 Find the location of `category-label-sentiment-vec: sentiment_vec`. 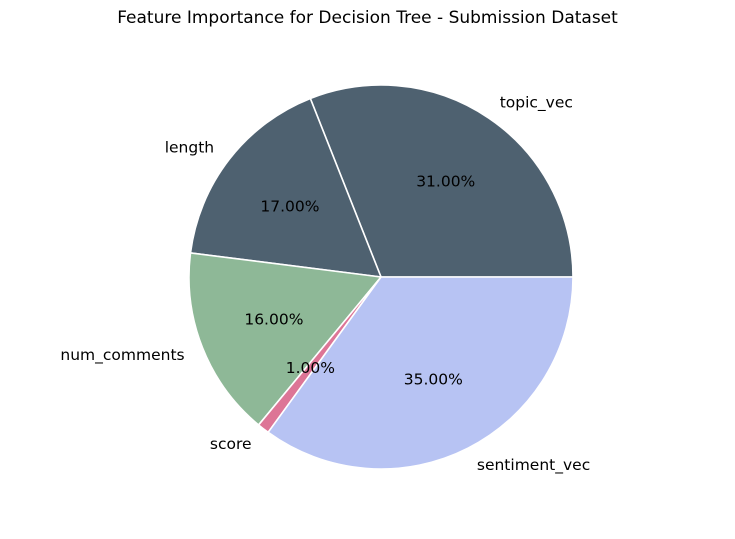

category-label-sentiment-vec: sentiment_vec is located at coordinates (533, 465).